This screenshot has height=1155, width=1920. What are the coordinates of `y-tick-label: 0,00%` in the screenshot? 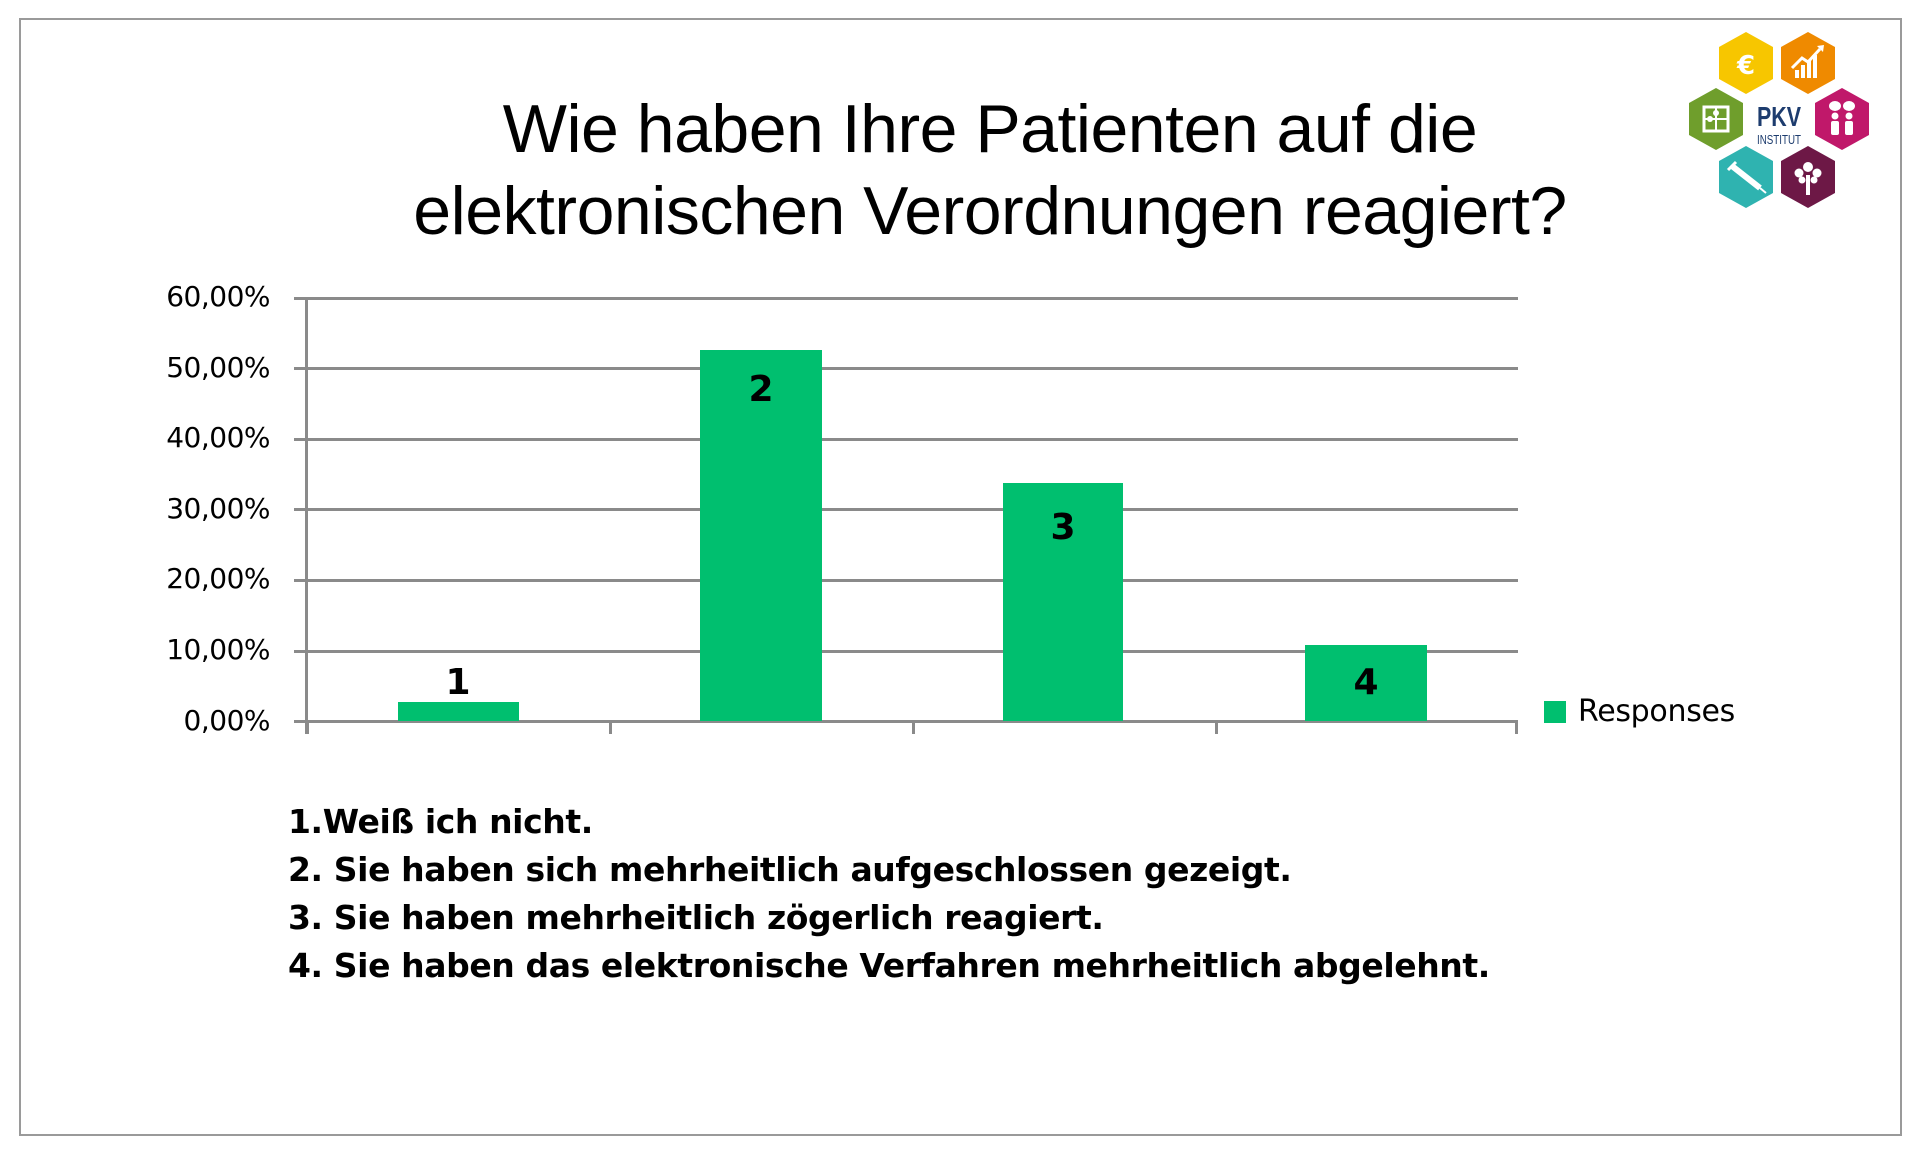 It's located at (227, 720).